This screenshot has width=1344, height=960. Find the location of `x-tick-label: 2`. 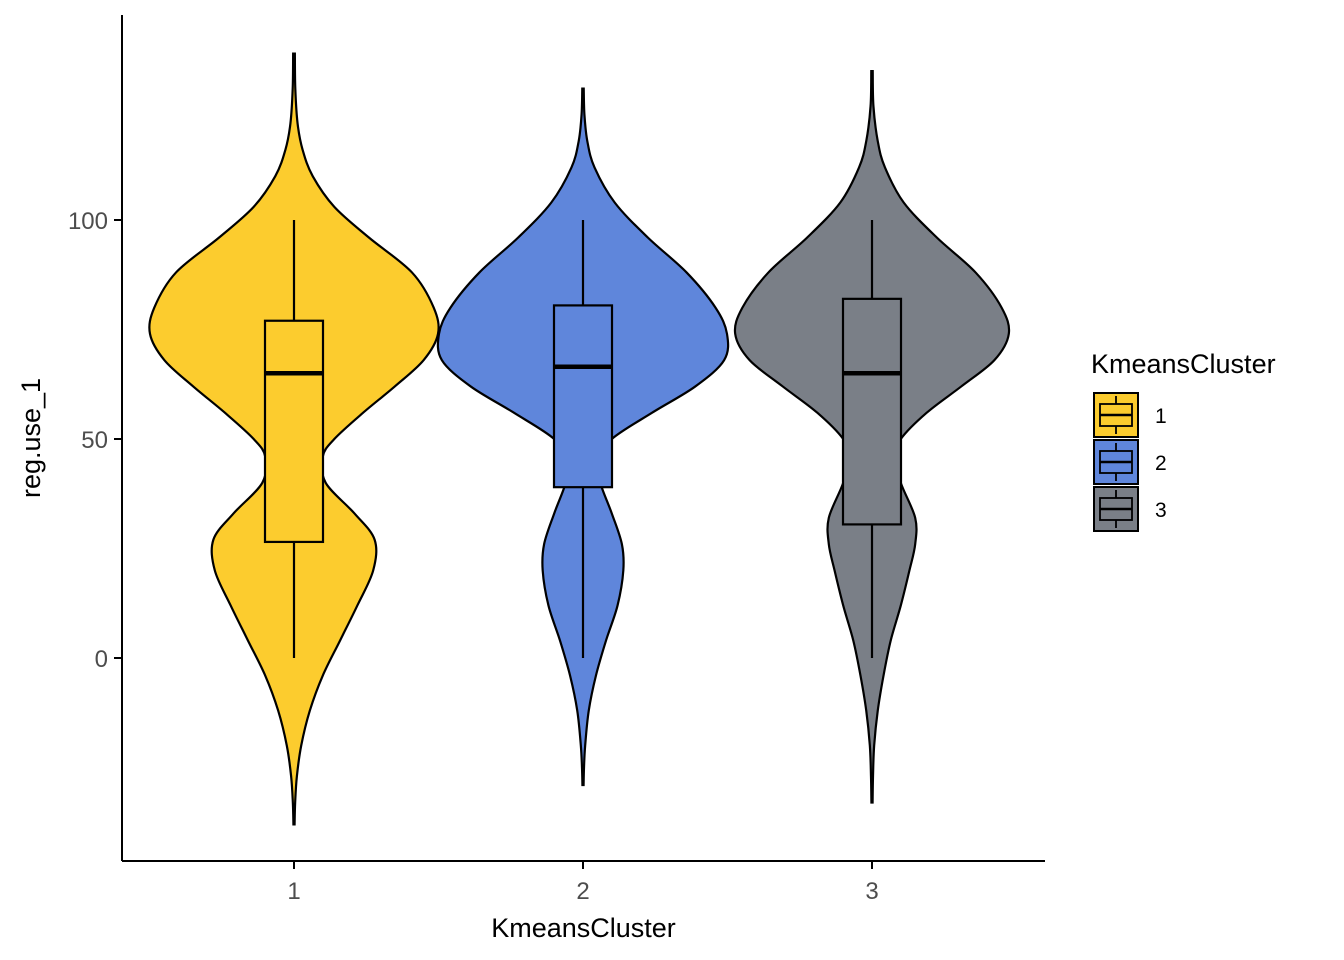

x-tick-label: 2 is located at coordinates (582, 891).